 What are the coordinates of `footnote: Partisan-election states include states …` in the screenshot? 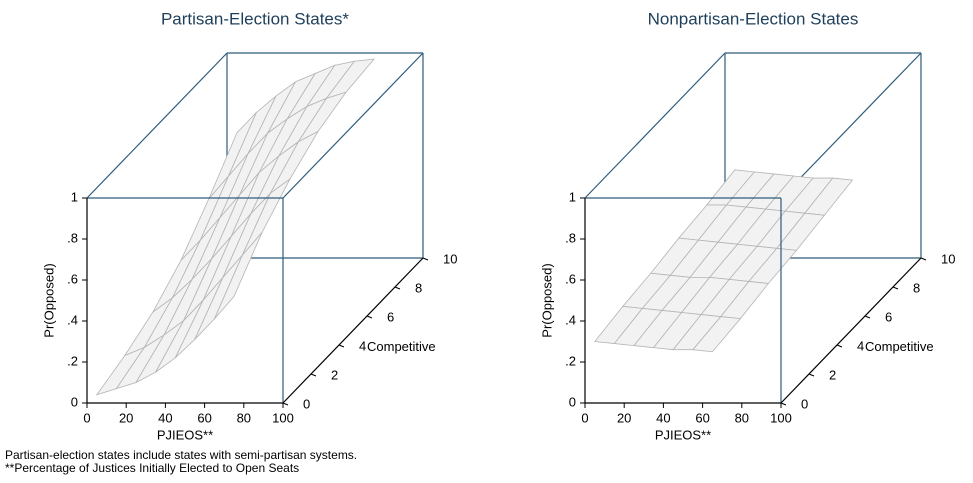 It's located at (181, 455).